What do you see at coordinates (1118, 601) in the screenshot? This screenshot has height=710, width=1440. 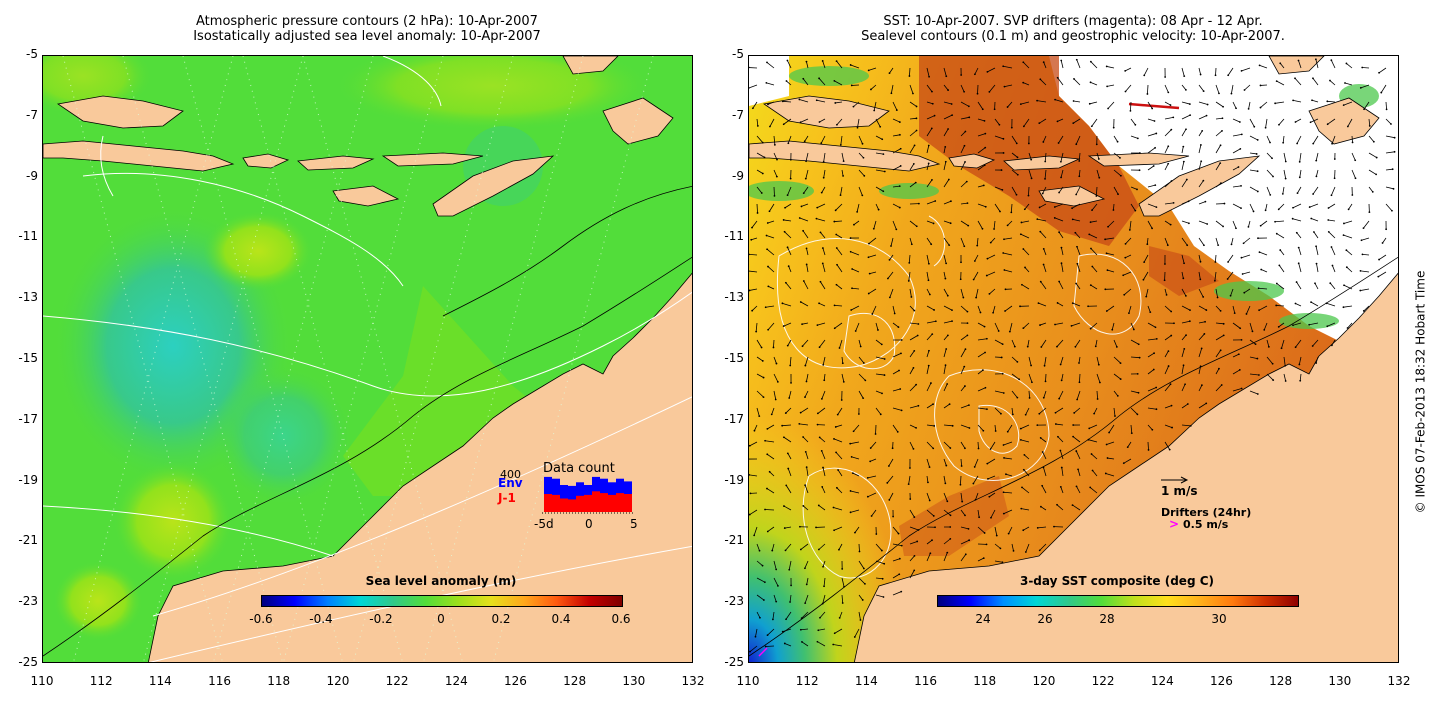 I see `sst-colorbar` at bounding box center [1118, 601].